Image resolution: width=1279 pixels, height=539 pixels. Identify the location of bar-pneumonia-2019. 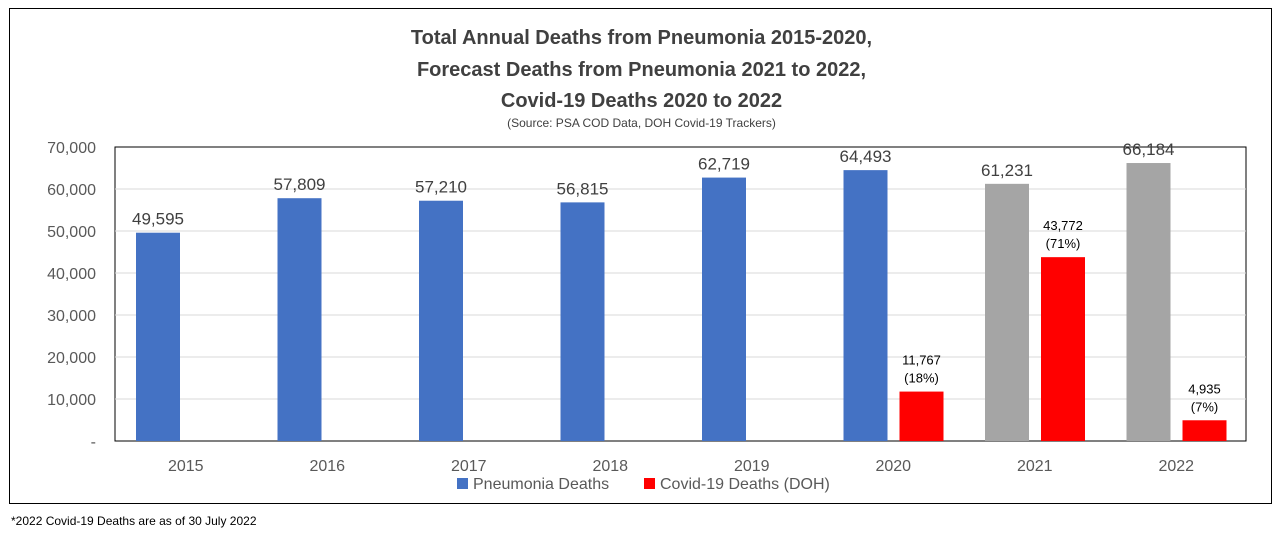
(724, 309).